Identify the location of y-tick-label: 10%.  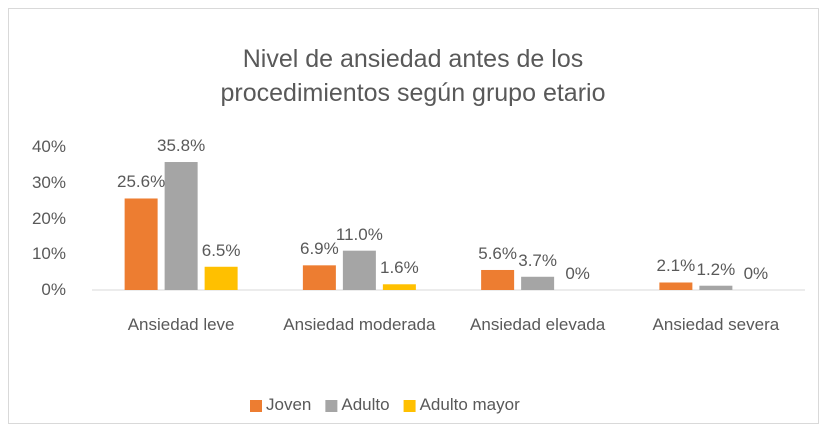
(48, 254).